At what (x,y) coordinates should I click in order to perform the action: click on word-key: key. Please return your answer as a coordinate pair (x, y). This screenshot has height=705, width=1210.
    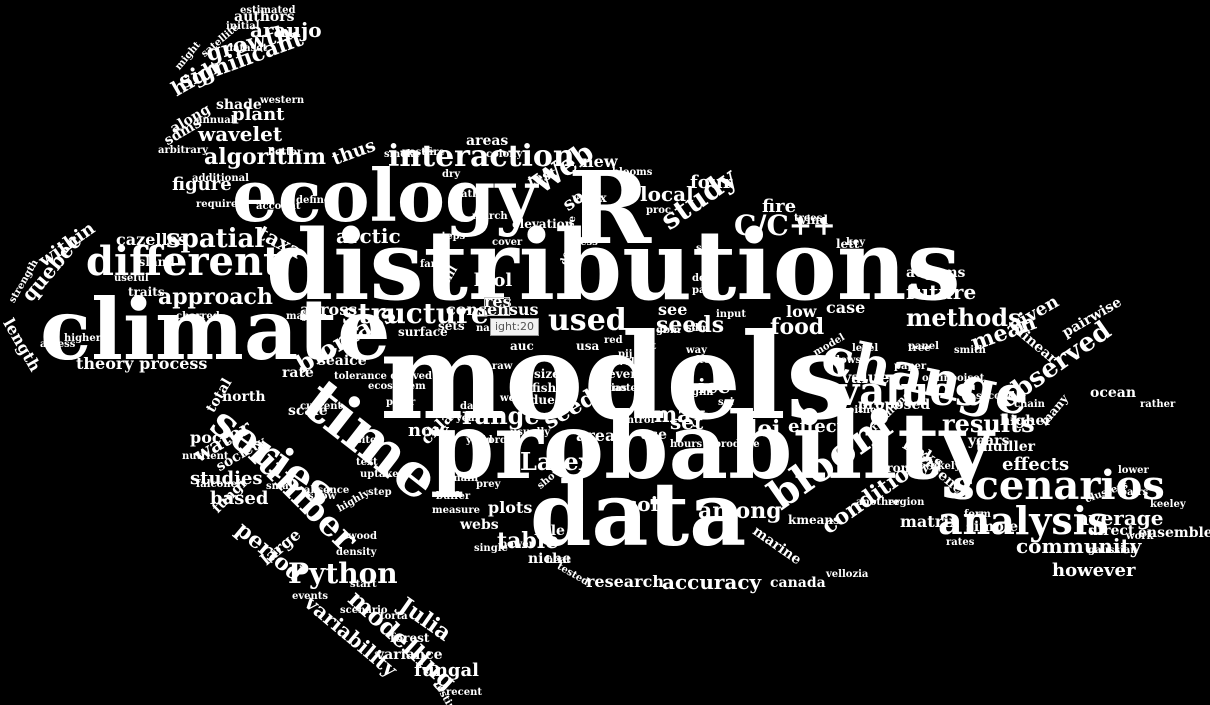
    Looking at the image, I should click on (856, 242).